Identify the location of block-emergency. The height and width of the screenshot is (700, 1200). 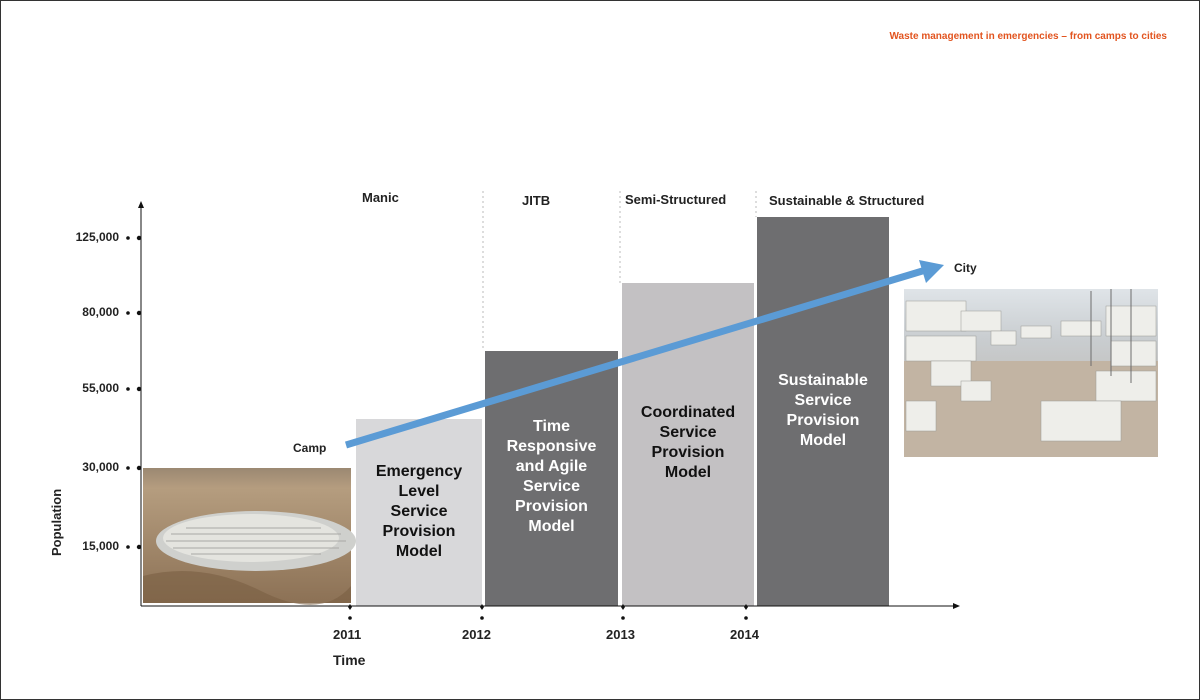
(419, 512).